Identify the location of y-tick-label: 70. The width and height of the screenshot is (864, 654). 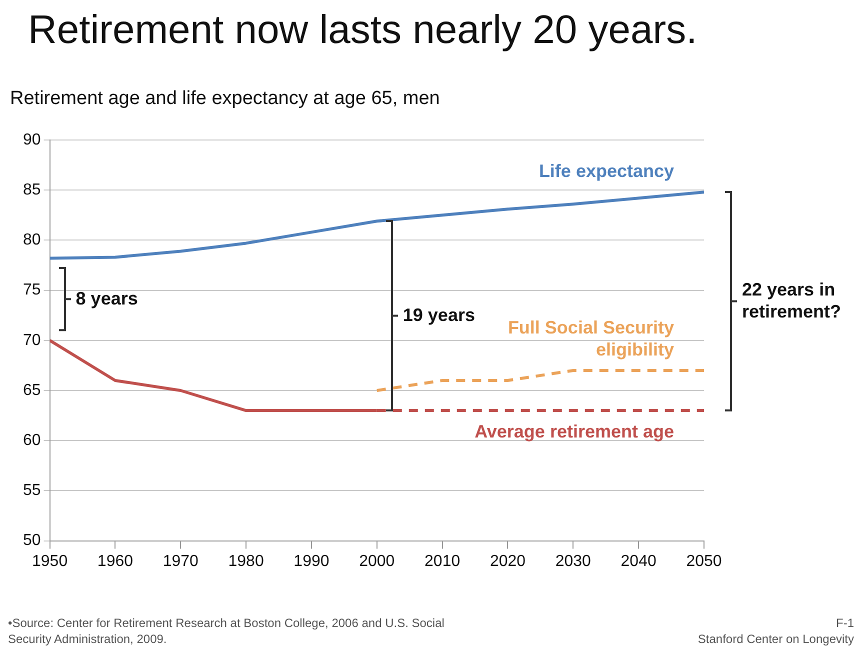
(32, 340).